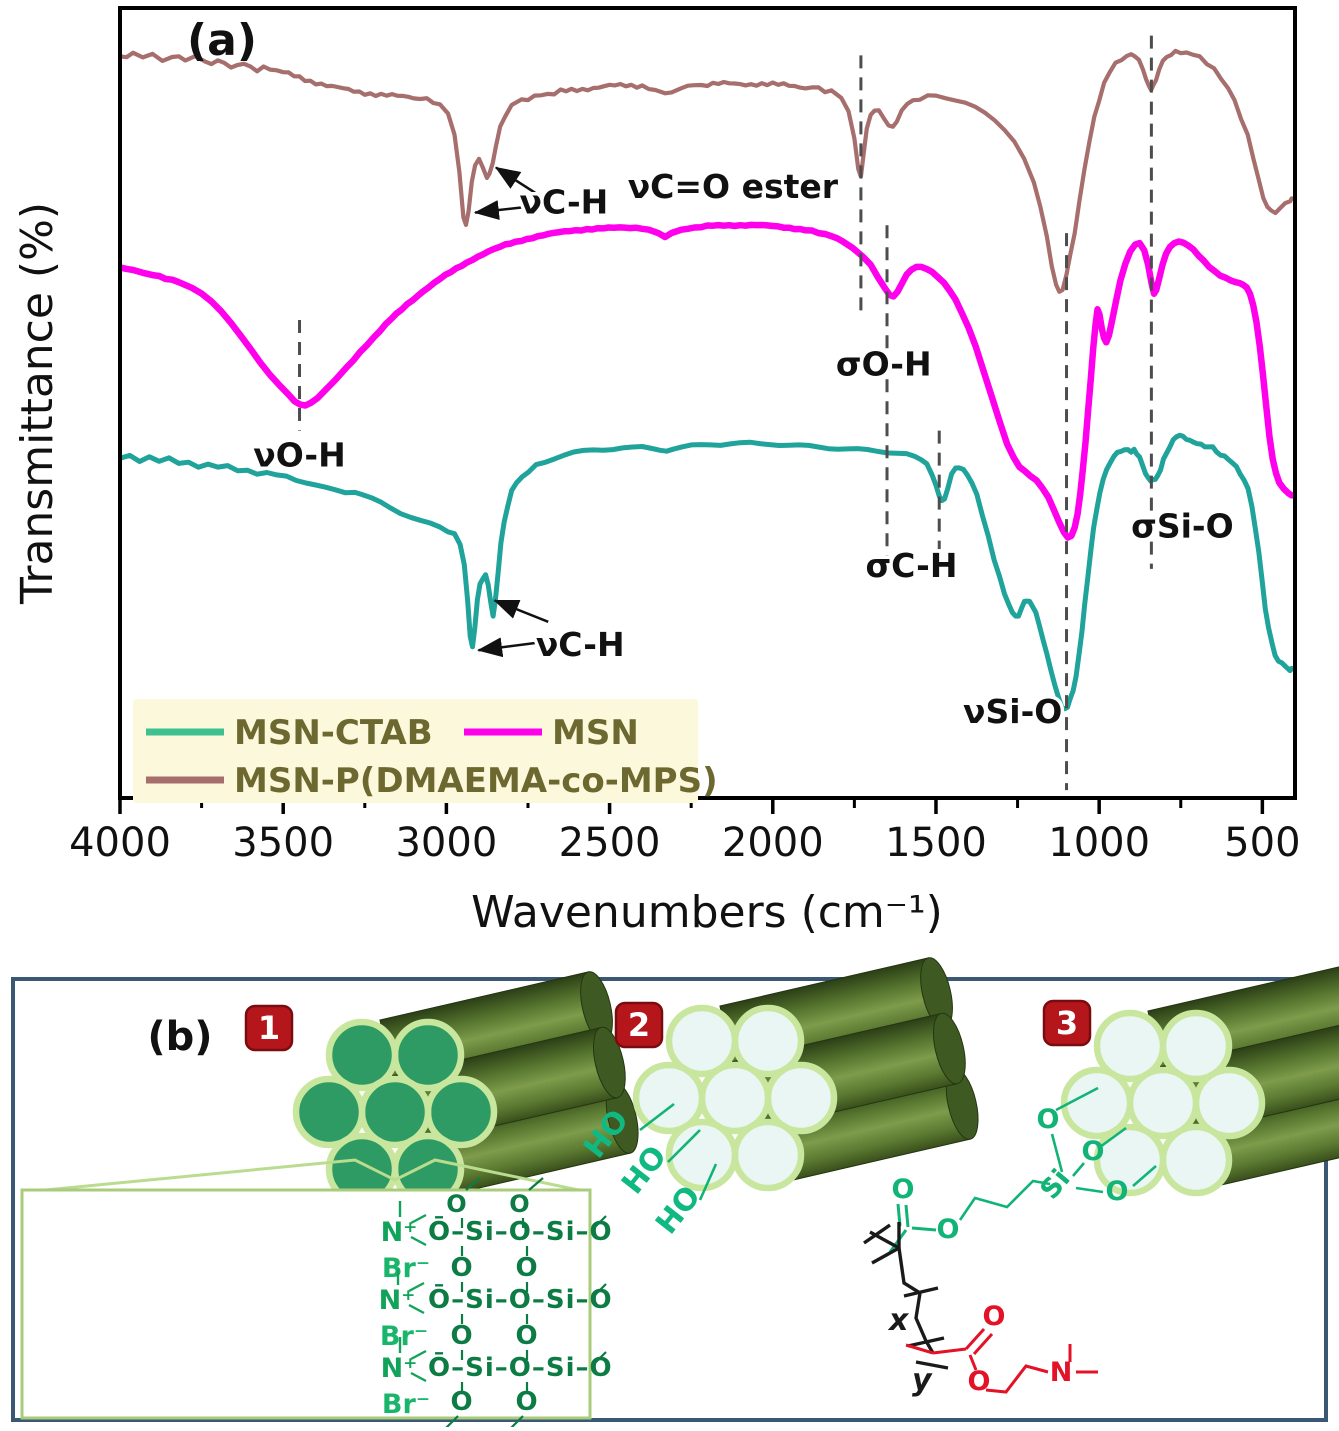 The height and width of the screenshot is (1431, 1339). What do you see at coordinates (1099, 843) in the screenshot?
I see `x-tick-label: 1000` at bounding box center [1099, 843].